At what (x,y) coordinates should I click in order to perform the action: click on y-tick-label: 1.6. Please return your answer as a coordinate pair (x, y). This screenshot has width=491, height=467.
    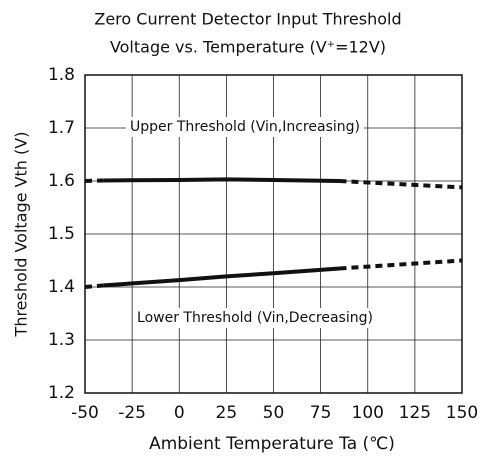
    Looking at the image, I should click on (61, 181).